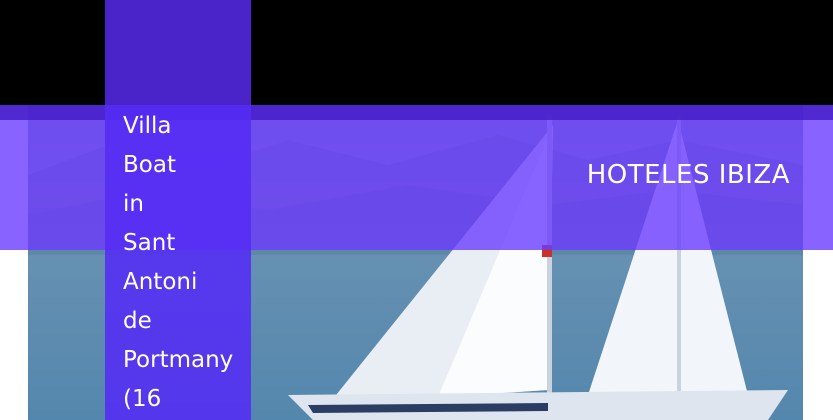  Describe the element at coordinates (178, 52) in the screenshot. I see `title-panel-top` at that location.